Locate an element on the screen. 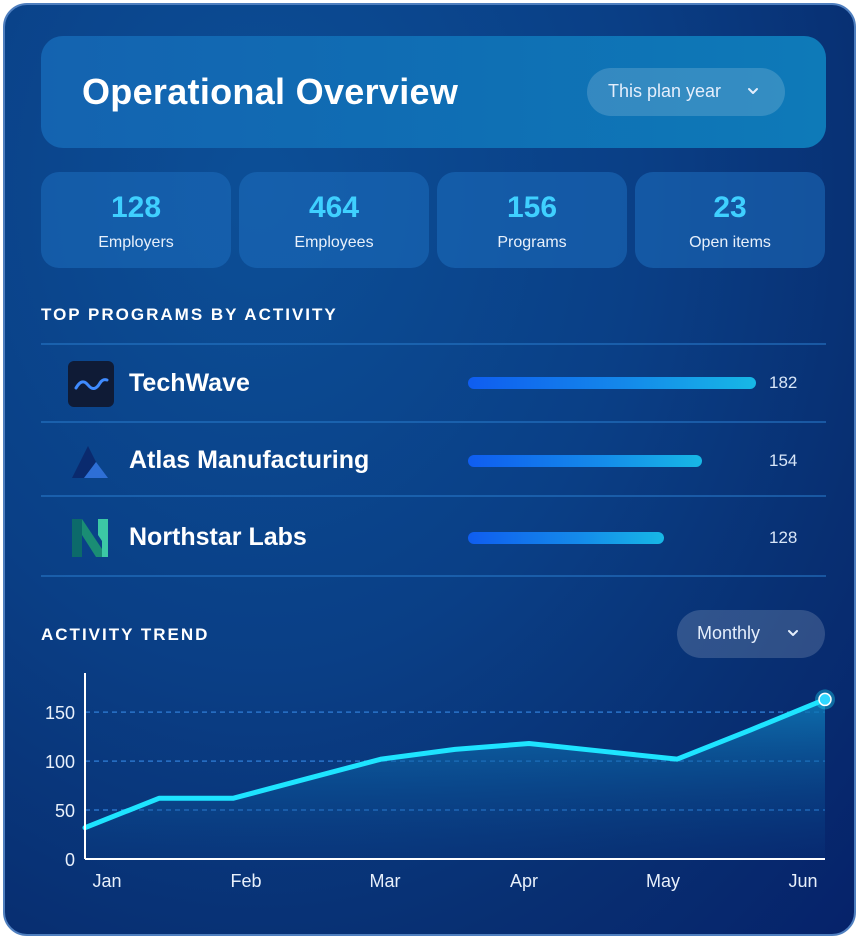  trend-area is located at coordinates (455, 779).